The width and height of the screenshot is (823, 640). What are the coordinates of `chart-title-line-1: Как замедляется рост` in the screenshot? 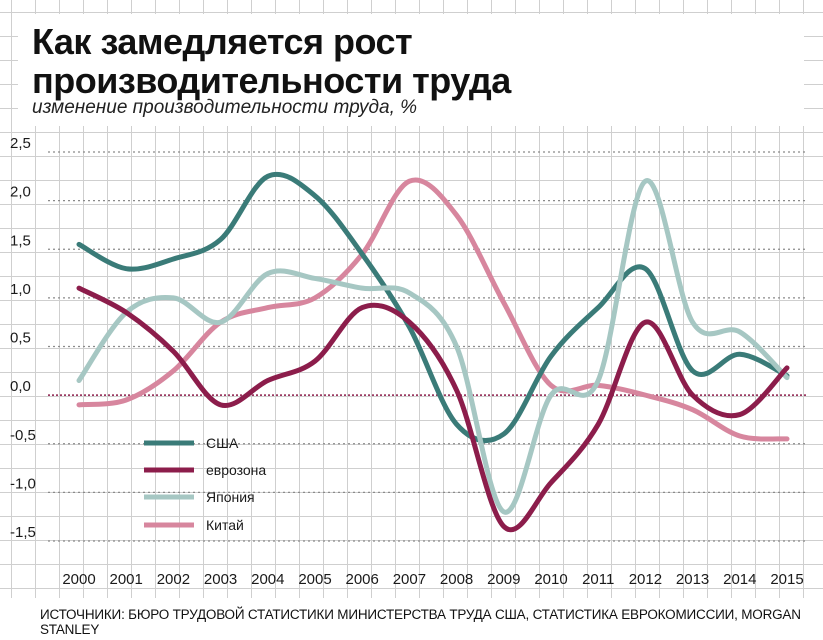 It's located at (222, 41).